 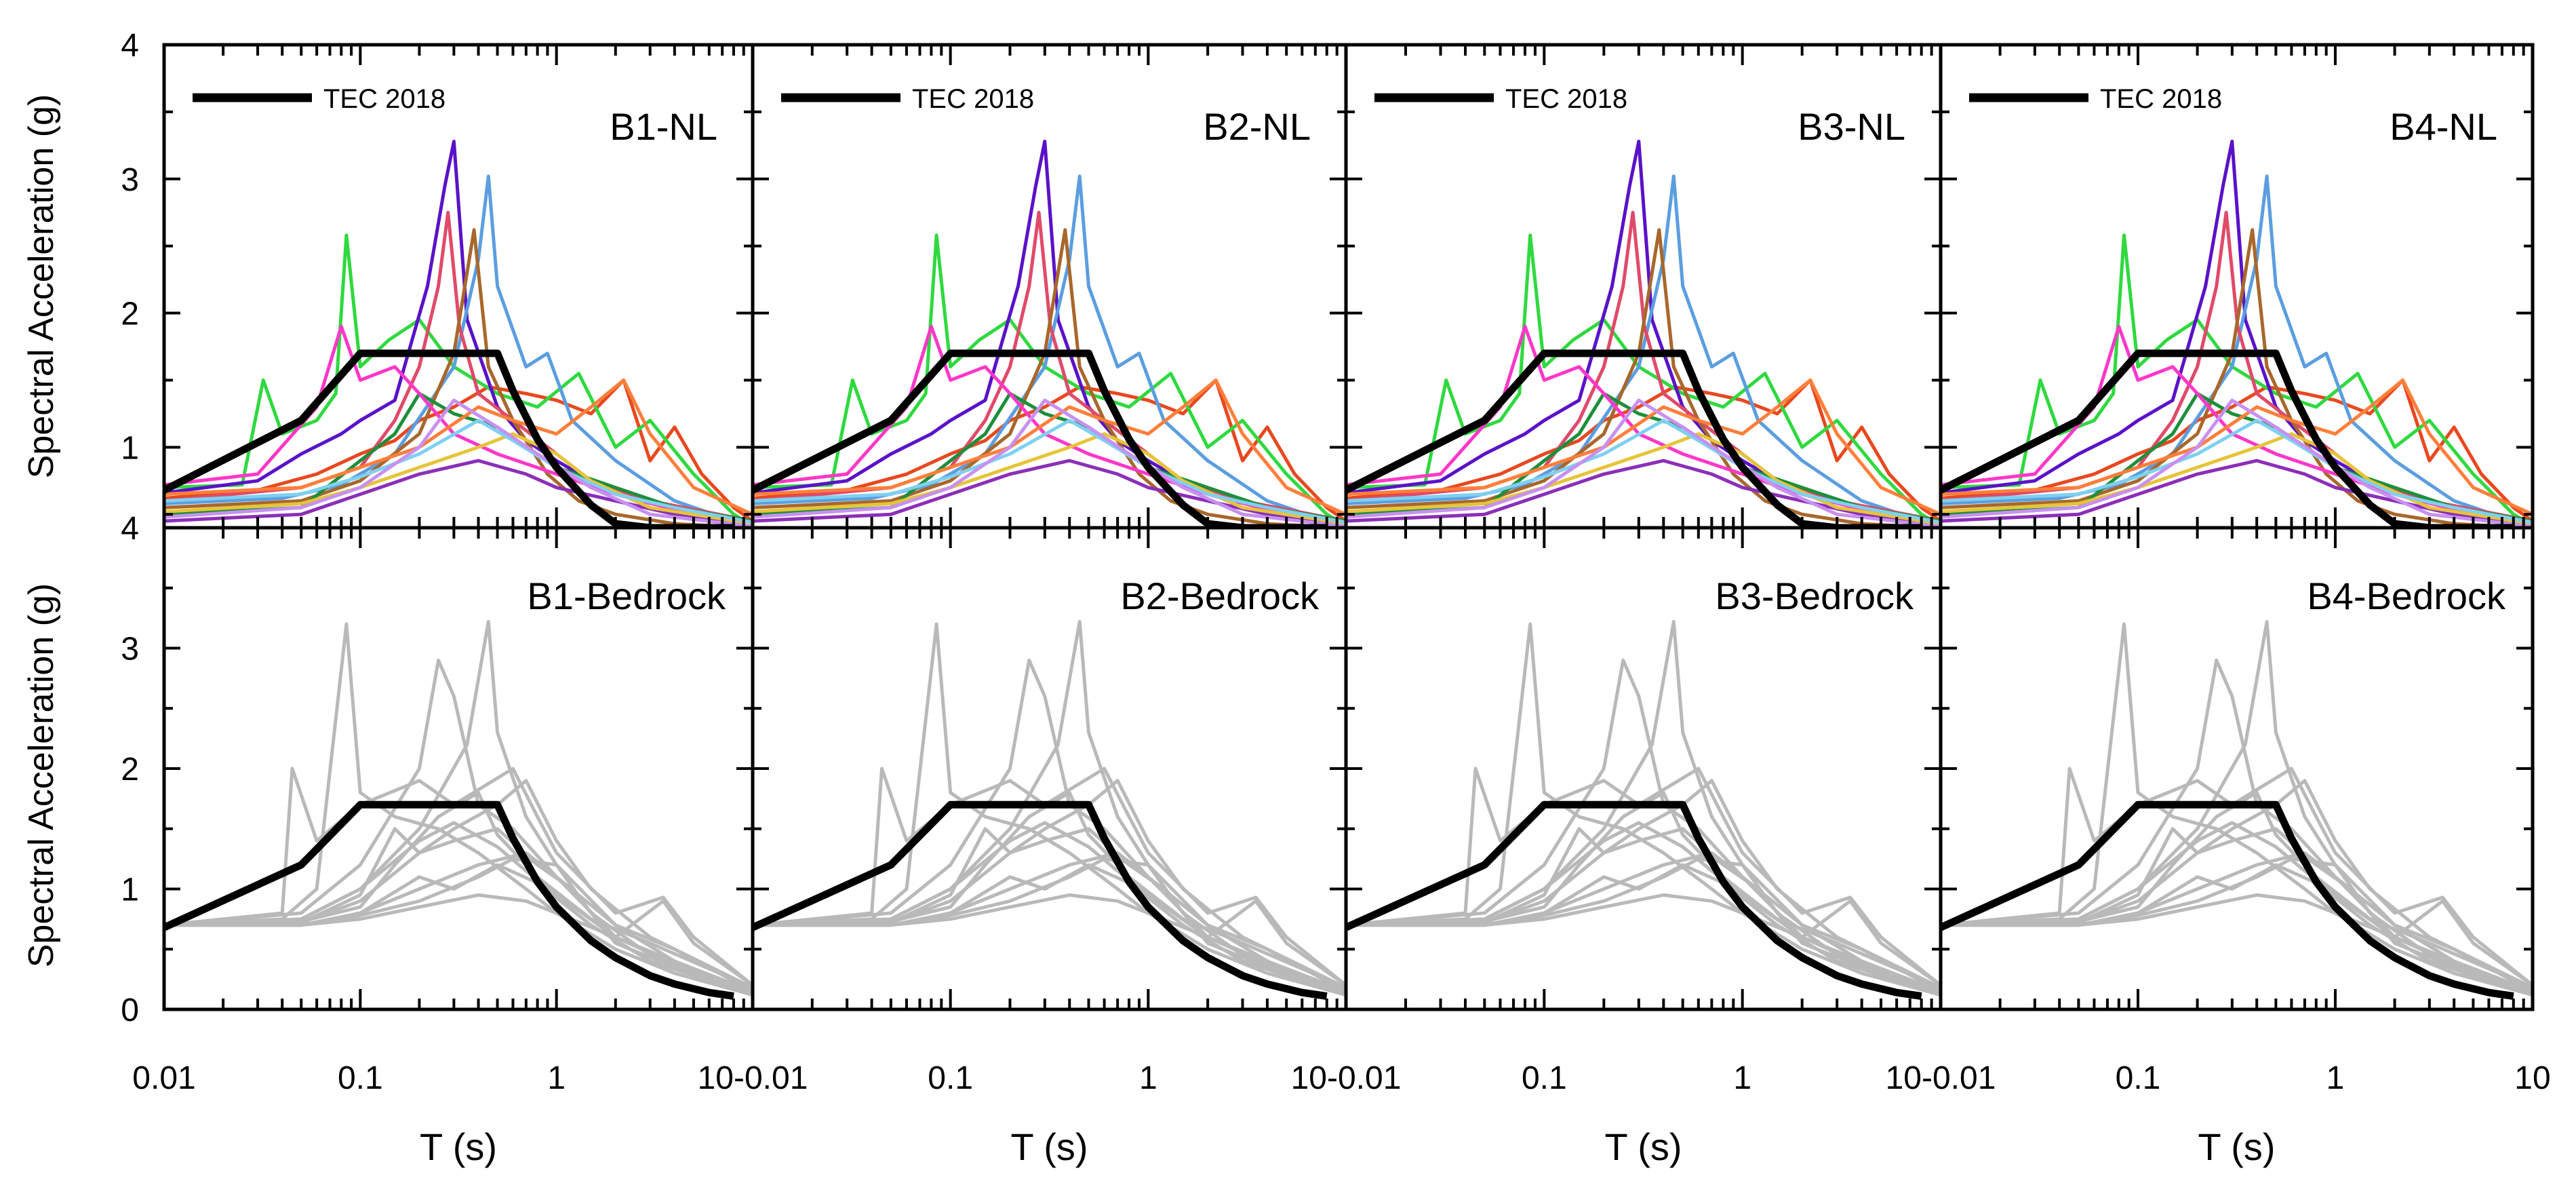 What do you see at coordinates (1220, 596) in the screenshot?
I see `panel-title: B2-Bedrock` at bounding box center [1220, 596].